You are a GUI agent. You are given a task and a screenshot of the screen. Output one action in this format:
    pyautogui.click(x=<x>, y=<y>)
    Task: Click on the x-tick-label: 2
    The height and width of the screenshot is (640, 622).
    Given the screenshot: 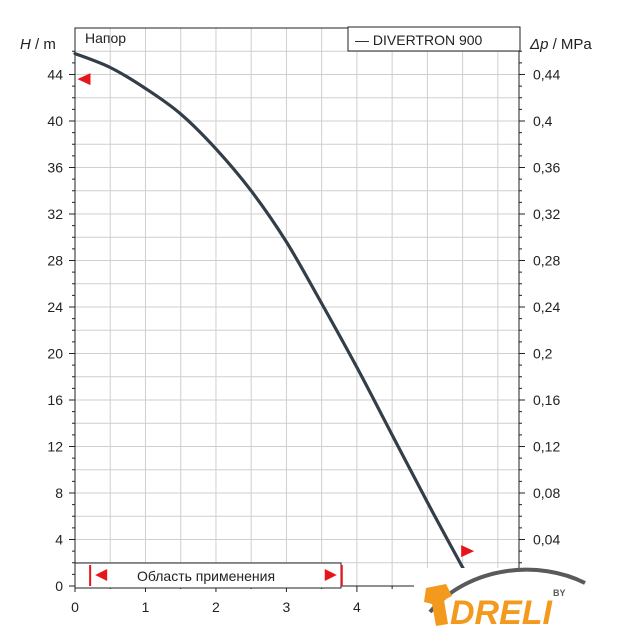 What is the action you would take?
    pyautogui.click(x=216, y=607)
    